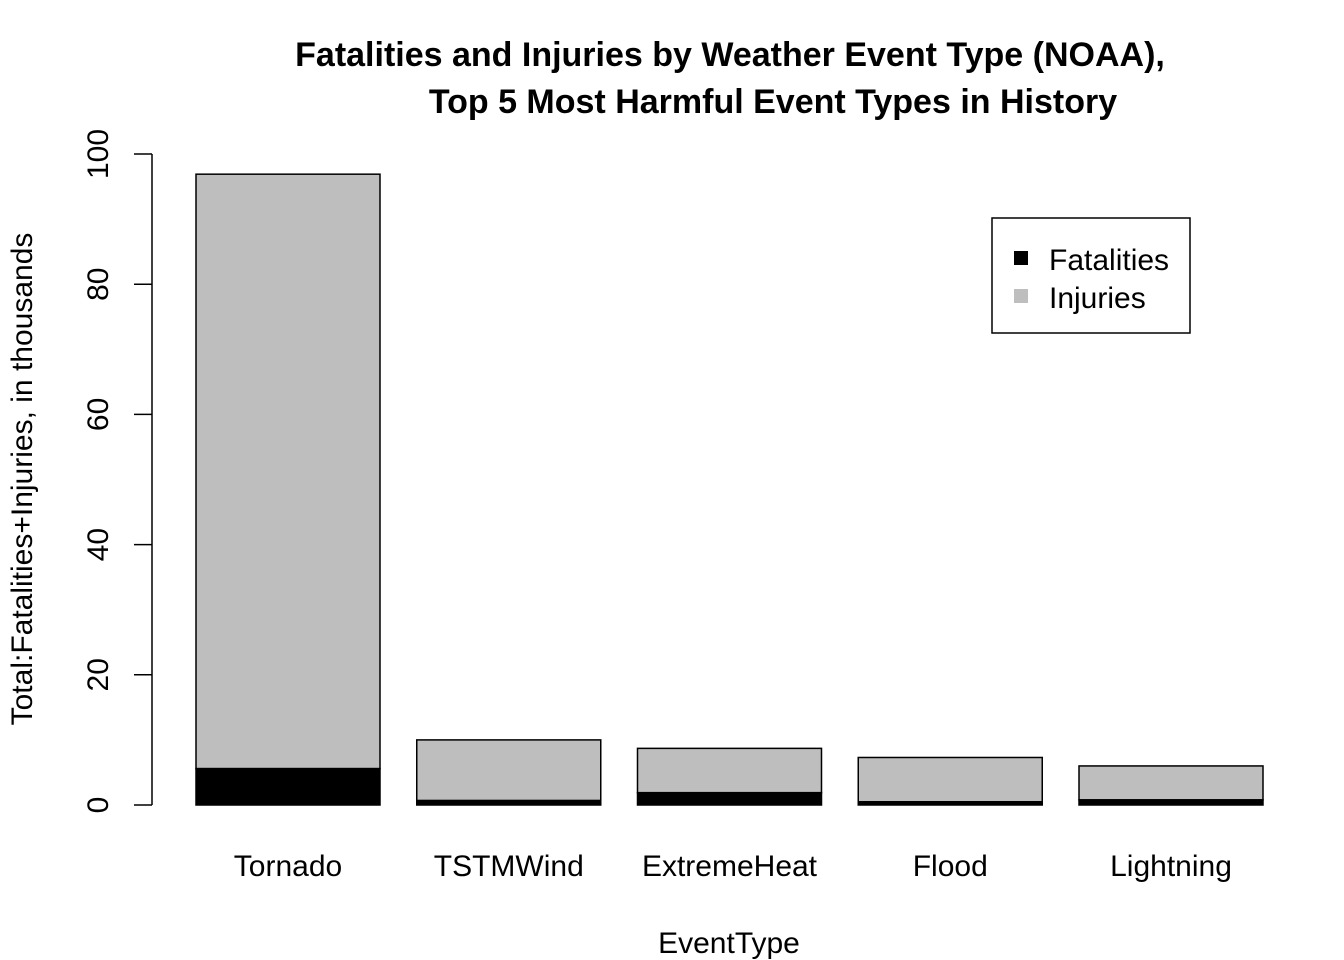 Image resolution: width=1344 pixels, height=960 pixels. What do you see at coordinates (1021, 296) in the screenshot?
I see `legend-swatch-injuries` at bounding box center [1021, 296].